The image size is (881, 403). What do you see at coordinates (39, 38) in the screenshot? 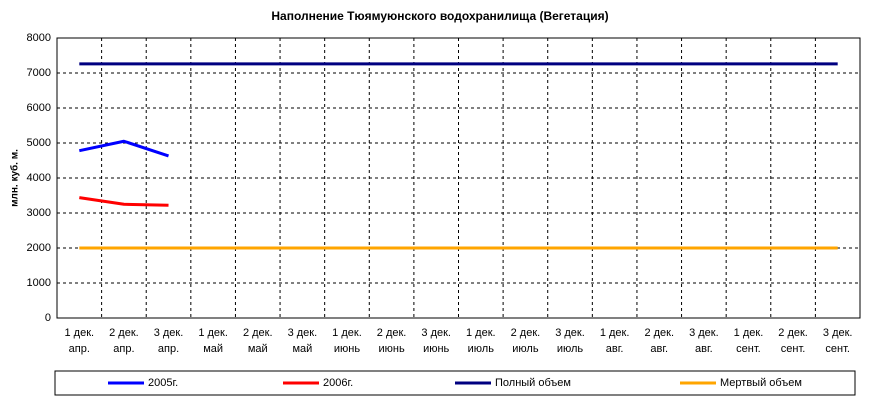
I see `y-tick-label: 8000` at bounding box center [39, 38].